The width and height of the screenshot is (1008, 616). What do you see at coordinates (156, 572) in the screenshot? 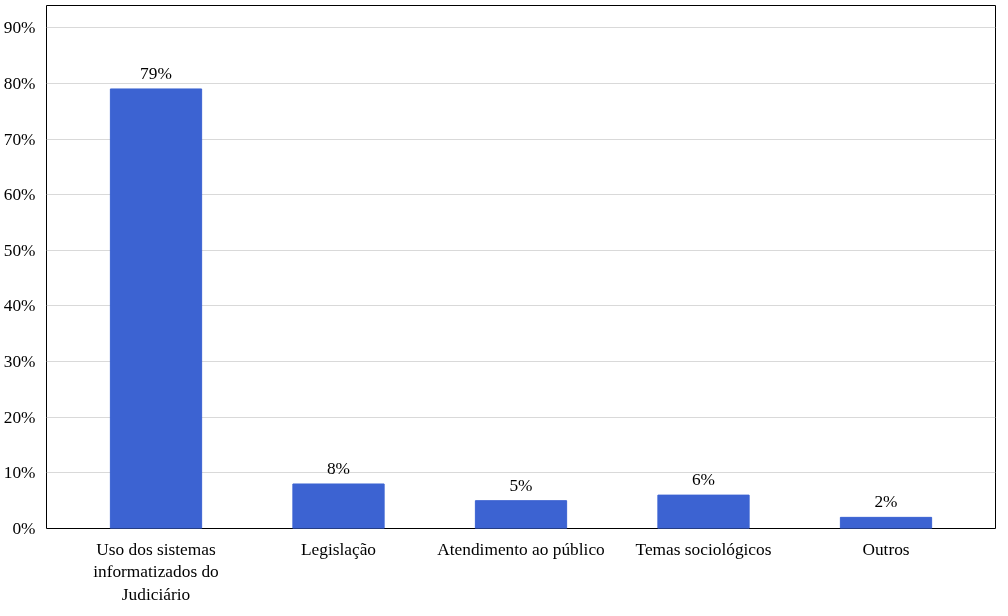
I see `x-tick-label: Uso dos sistemas informatizados do Judiciário` at bounding box center [156, 572].